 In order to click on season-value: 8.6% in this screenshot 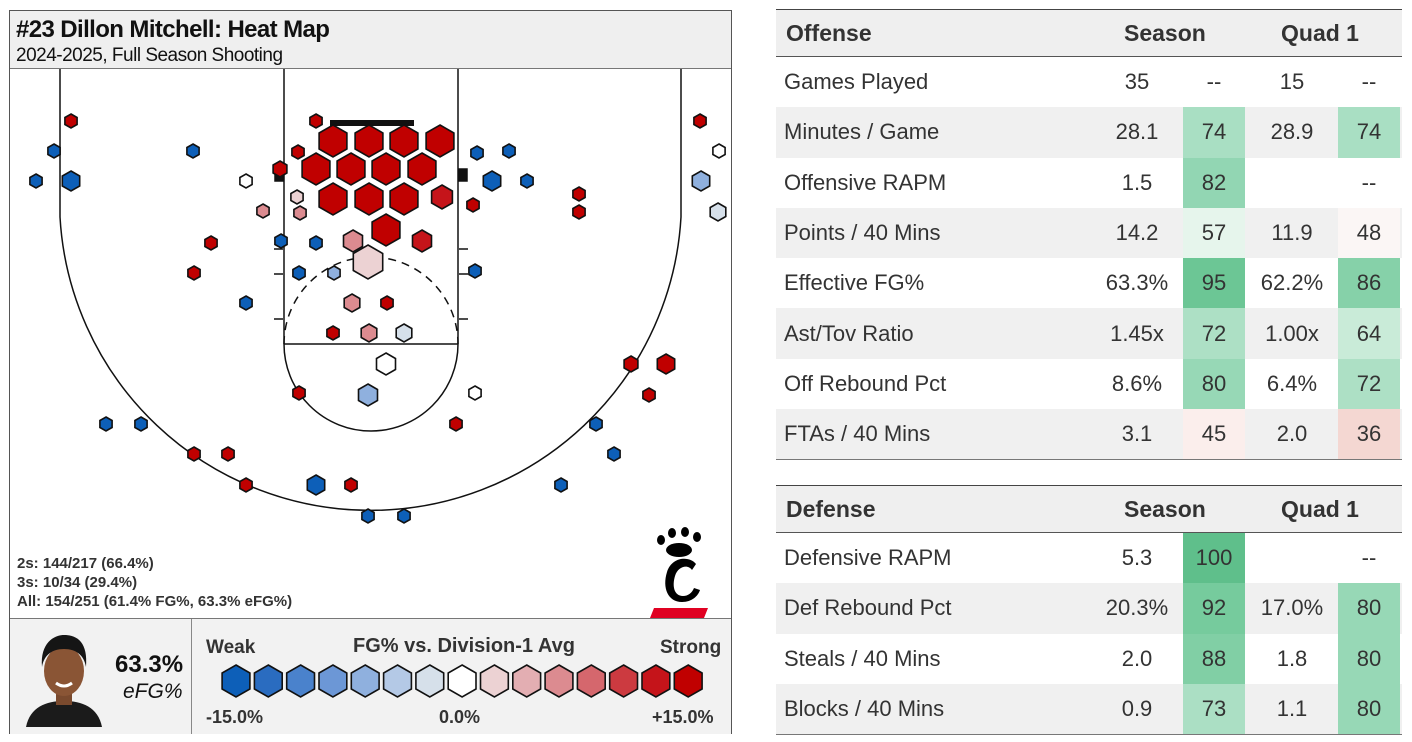, I will do `click(1137, 383)`.